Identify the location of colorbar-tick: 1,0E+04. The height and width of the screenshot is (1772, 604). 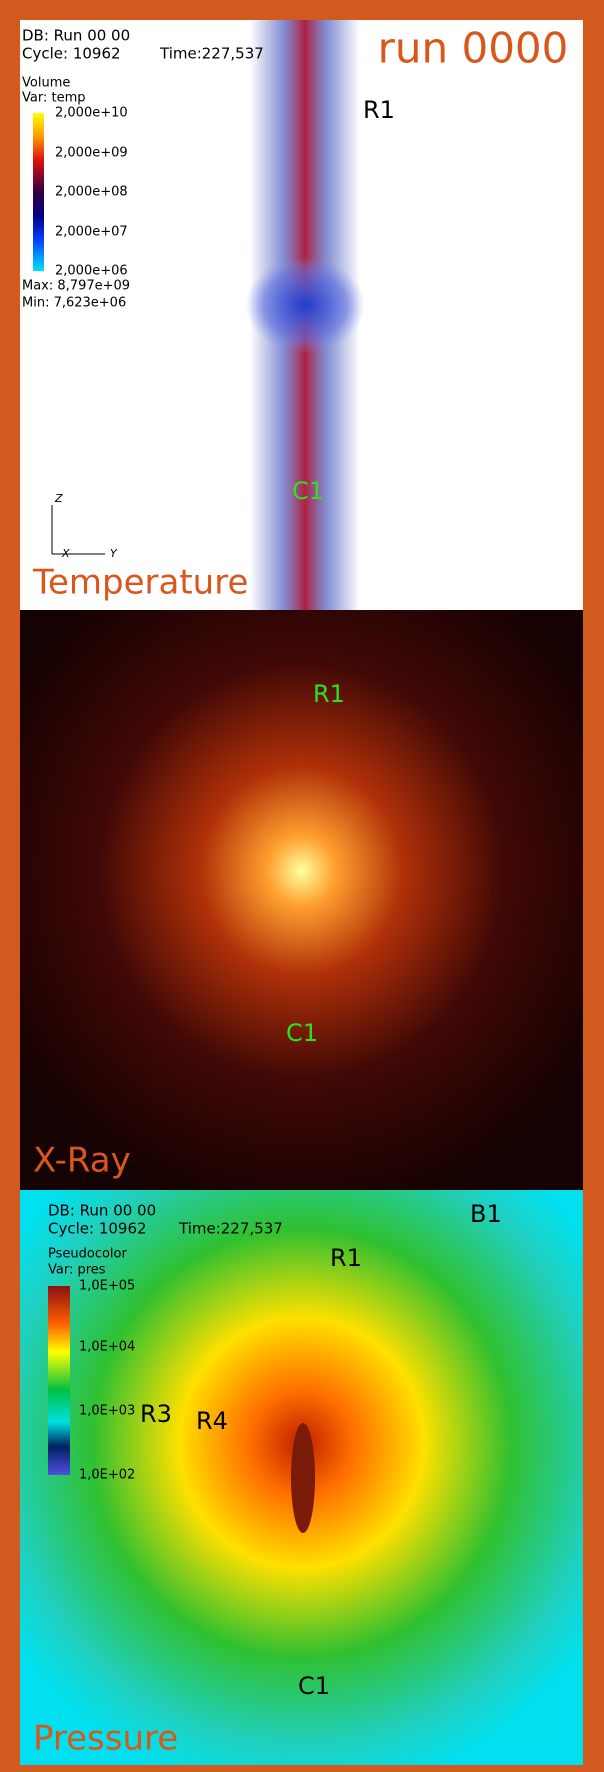
(107, 1347).